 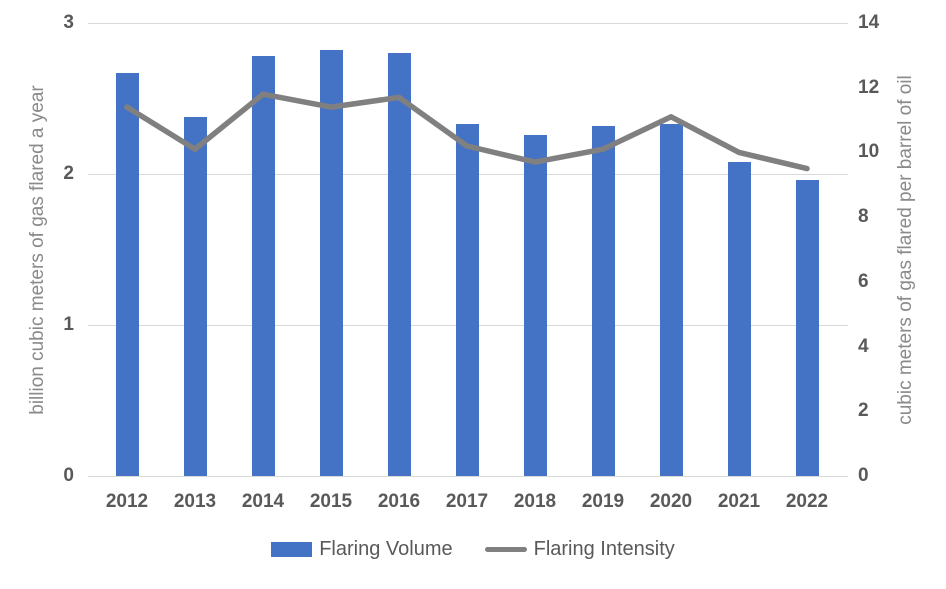 What do you see at coordinates (863, 411) in the screenshot?
I see `right-axis-tick-2: 2` at bounding box center [863, 411].